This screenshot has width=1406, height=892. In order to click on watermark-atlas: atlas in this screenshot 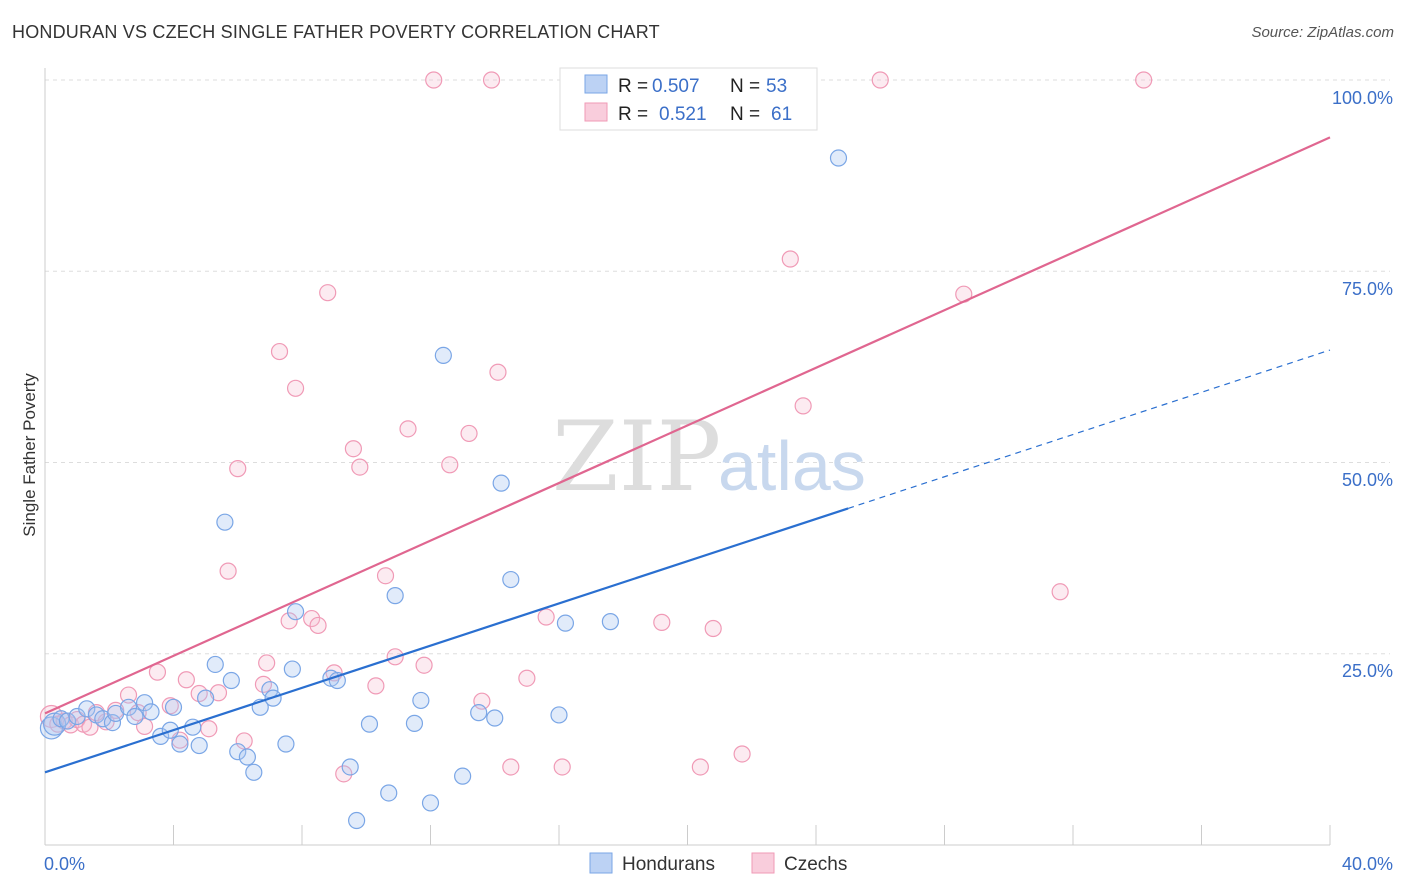, I will do `click(792, 466)`.